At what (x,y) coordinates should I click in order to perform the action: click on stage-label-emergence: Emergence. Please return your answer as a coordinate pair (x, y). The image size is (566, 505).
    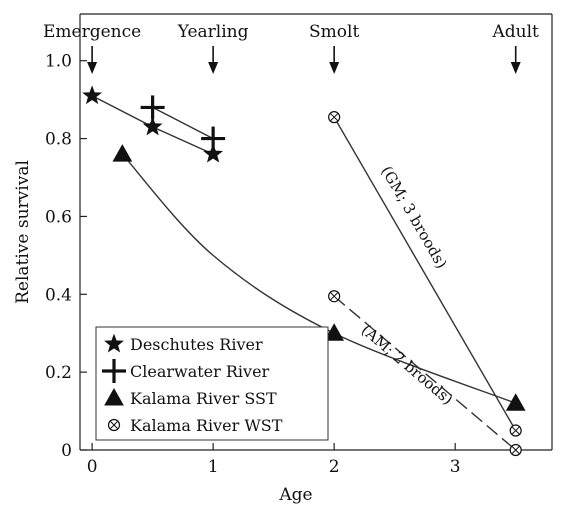
    Looking at the image, I should click on (92, 32).